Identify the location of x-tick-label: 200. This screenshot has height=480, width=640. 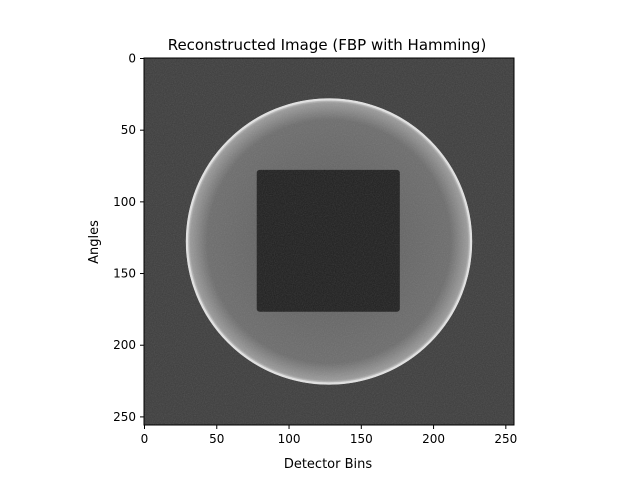
(433, 439).